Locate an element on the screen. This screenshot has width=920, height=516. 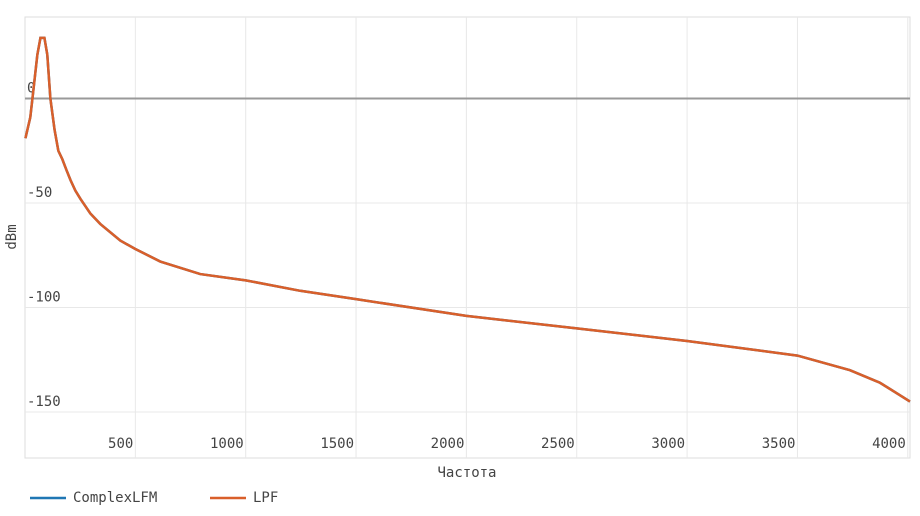
y-axis-label: dBm is located at coordinates (12, 236).